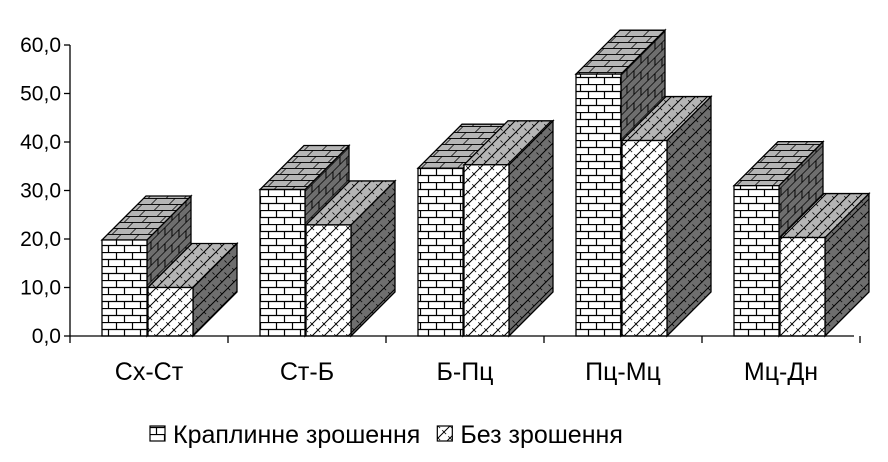  Describe the element at coordinates (40, 45) in the screenshot. I see `y-tick-label: 60,0` at that location.